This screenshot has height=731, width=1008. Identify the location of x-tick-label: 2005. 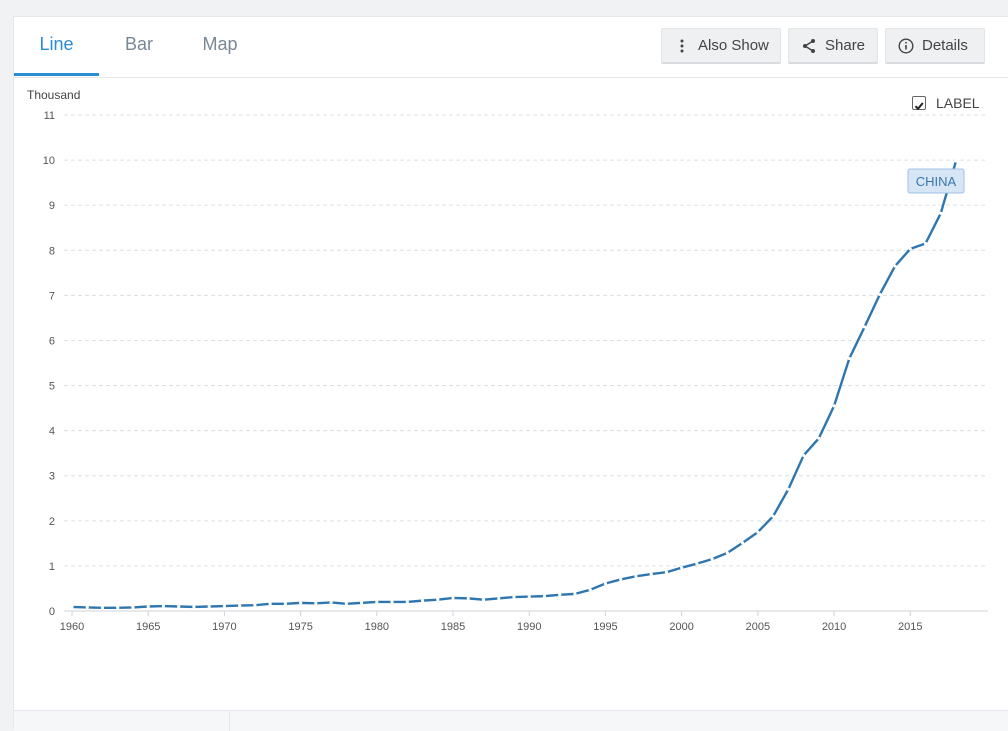
(758, 627).